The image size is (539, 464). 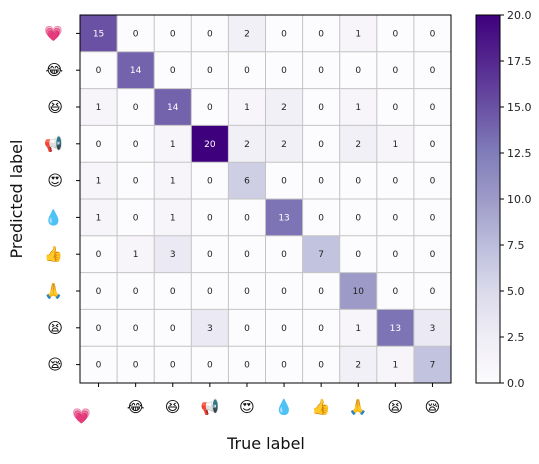 What do you see at coordinates (173, 108) in the screenshot?
I see `cell-value-label: 14` at bounding box center [173, 108].